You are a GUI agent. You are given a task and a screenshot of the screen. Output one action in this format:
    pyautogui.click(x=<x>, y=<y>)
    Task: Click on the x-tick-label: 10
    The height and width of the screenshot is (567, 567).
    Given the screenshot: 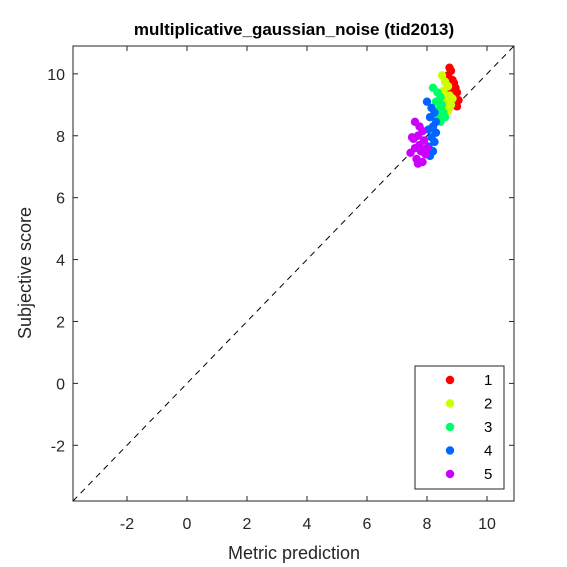 What is the action you would take?
    pyautogui.click(x=487, y=524)
    